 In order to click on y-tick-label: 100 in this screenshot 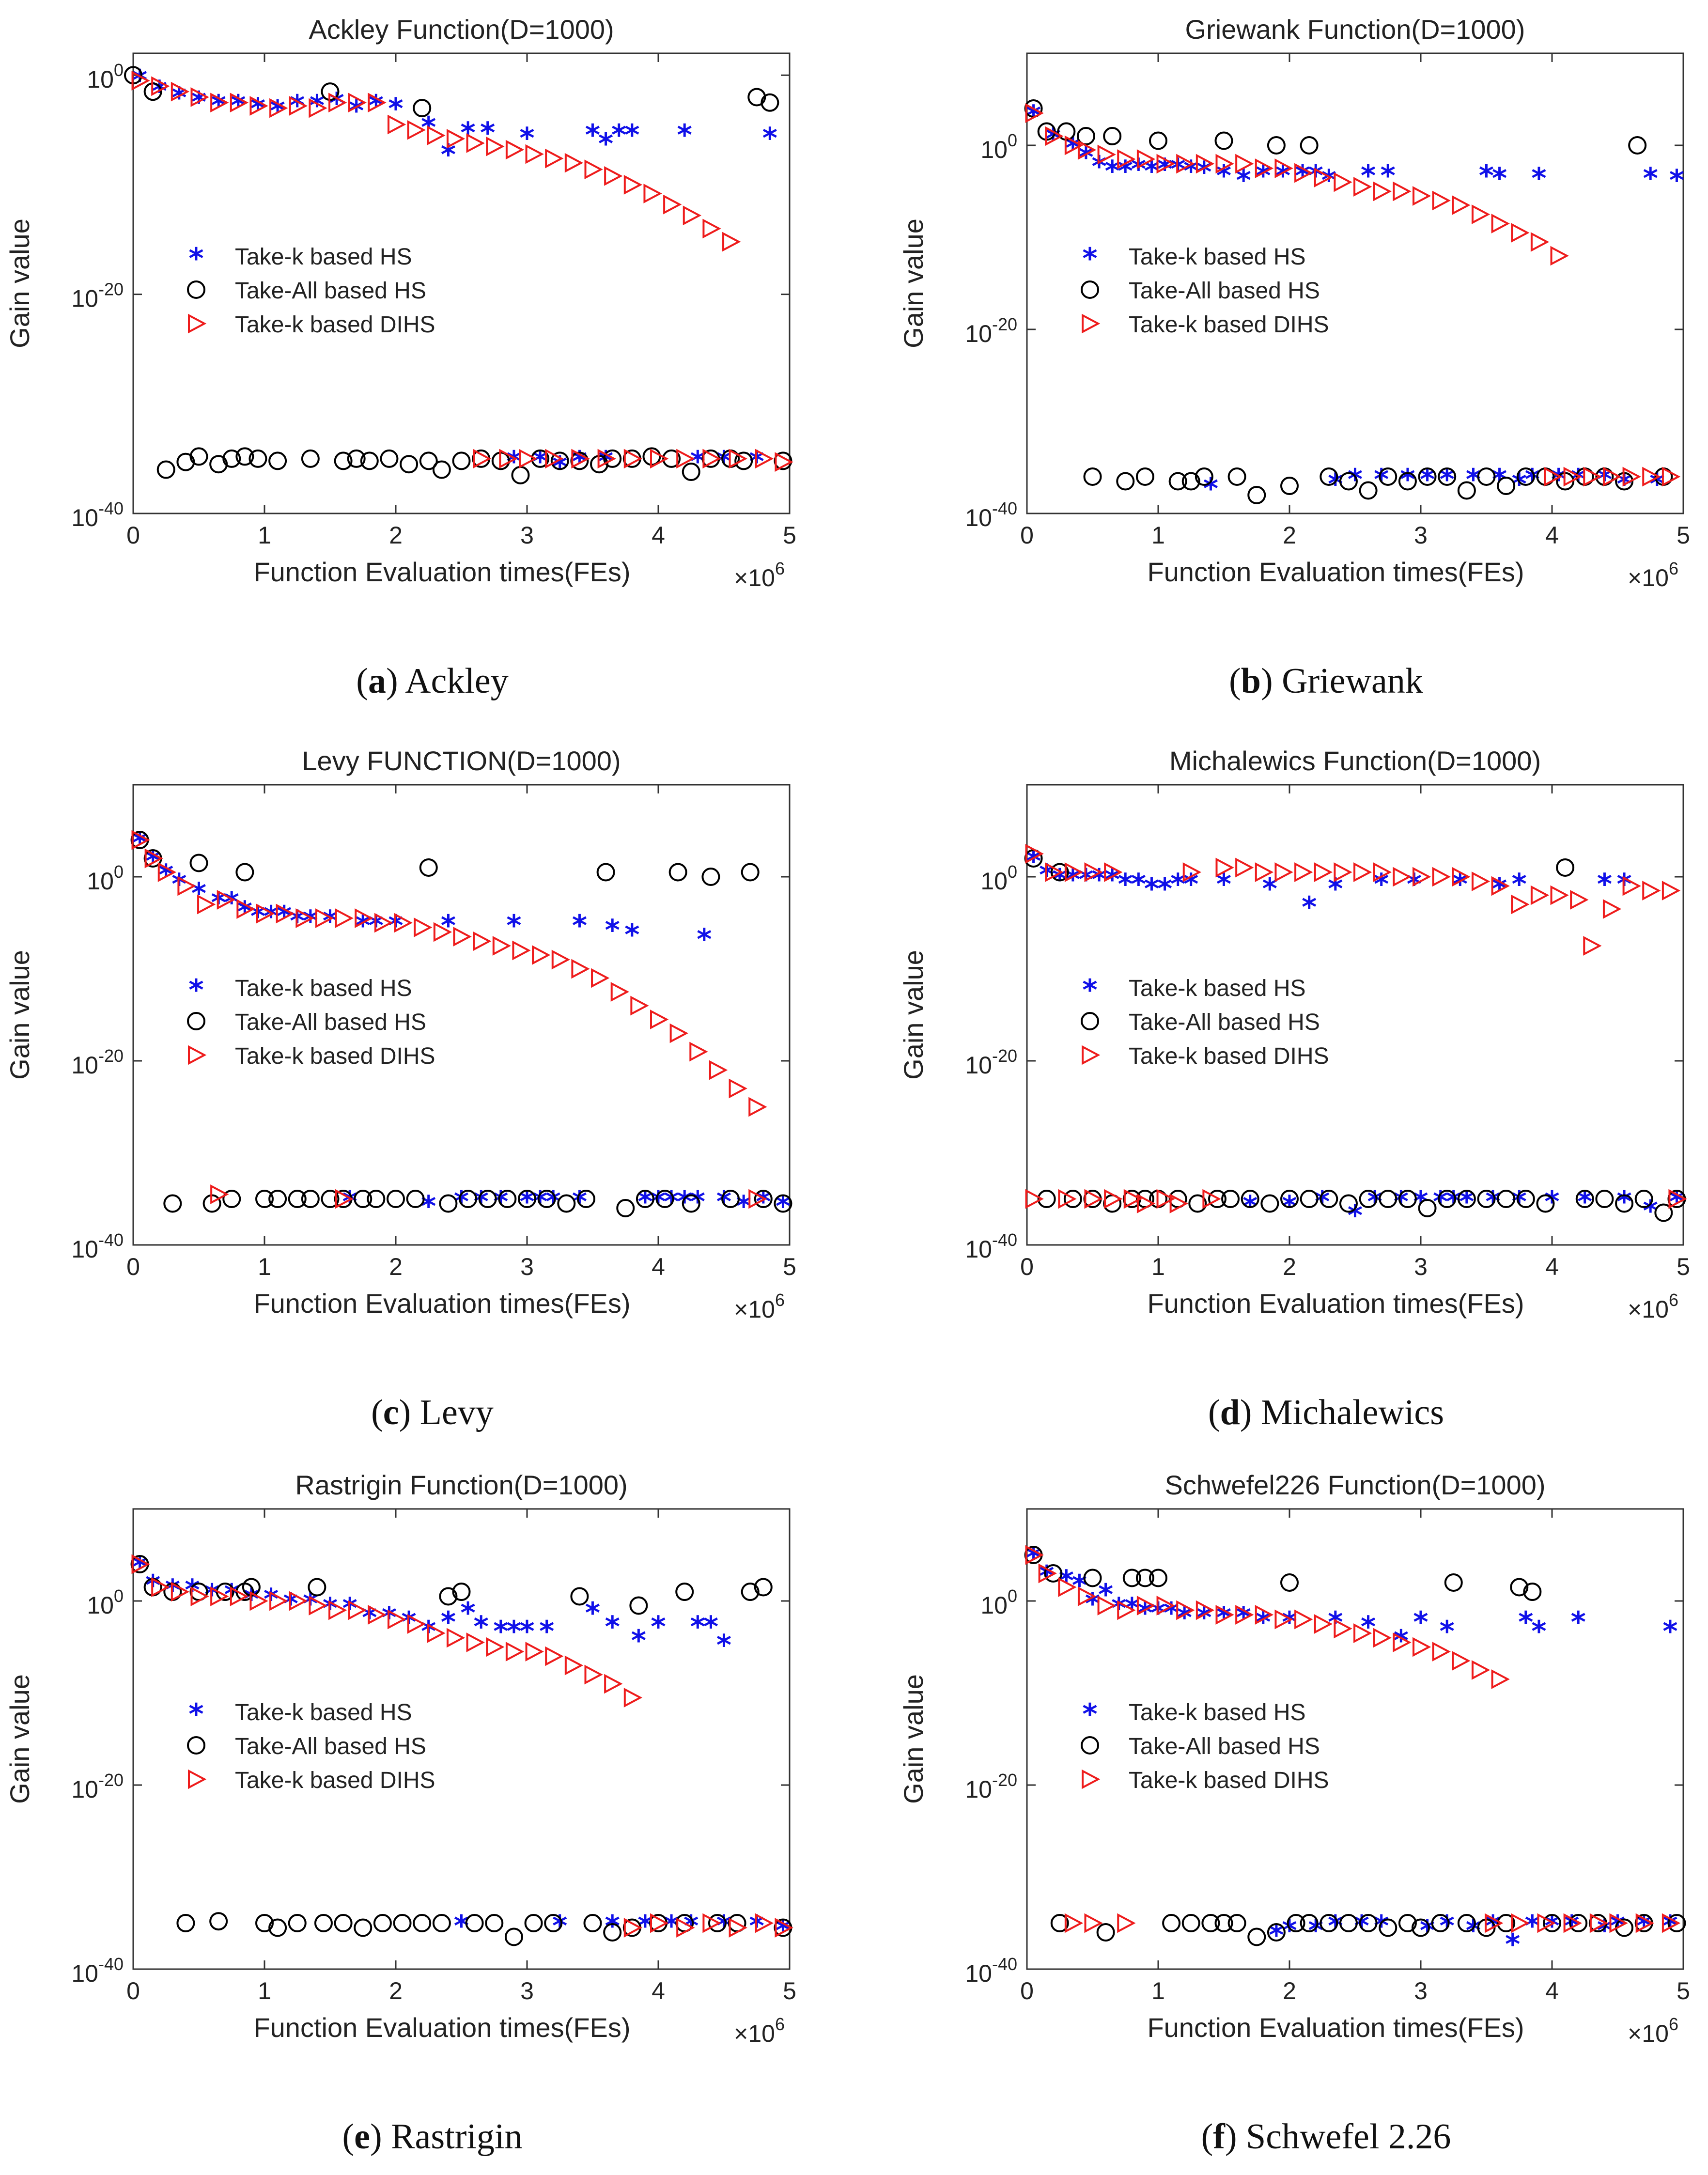, I will do `click(105, 76)`.